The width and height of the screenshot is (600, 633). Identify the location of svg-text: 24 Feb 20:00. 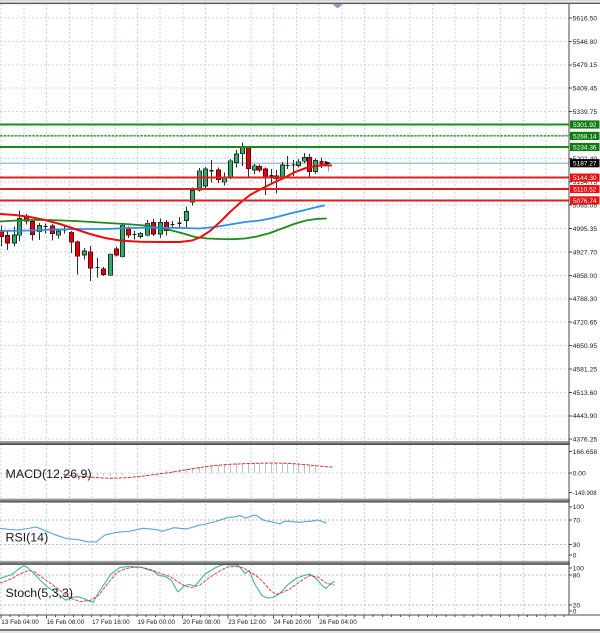
(293, 622).